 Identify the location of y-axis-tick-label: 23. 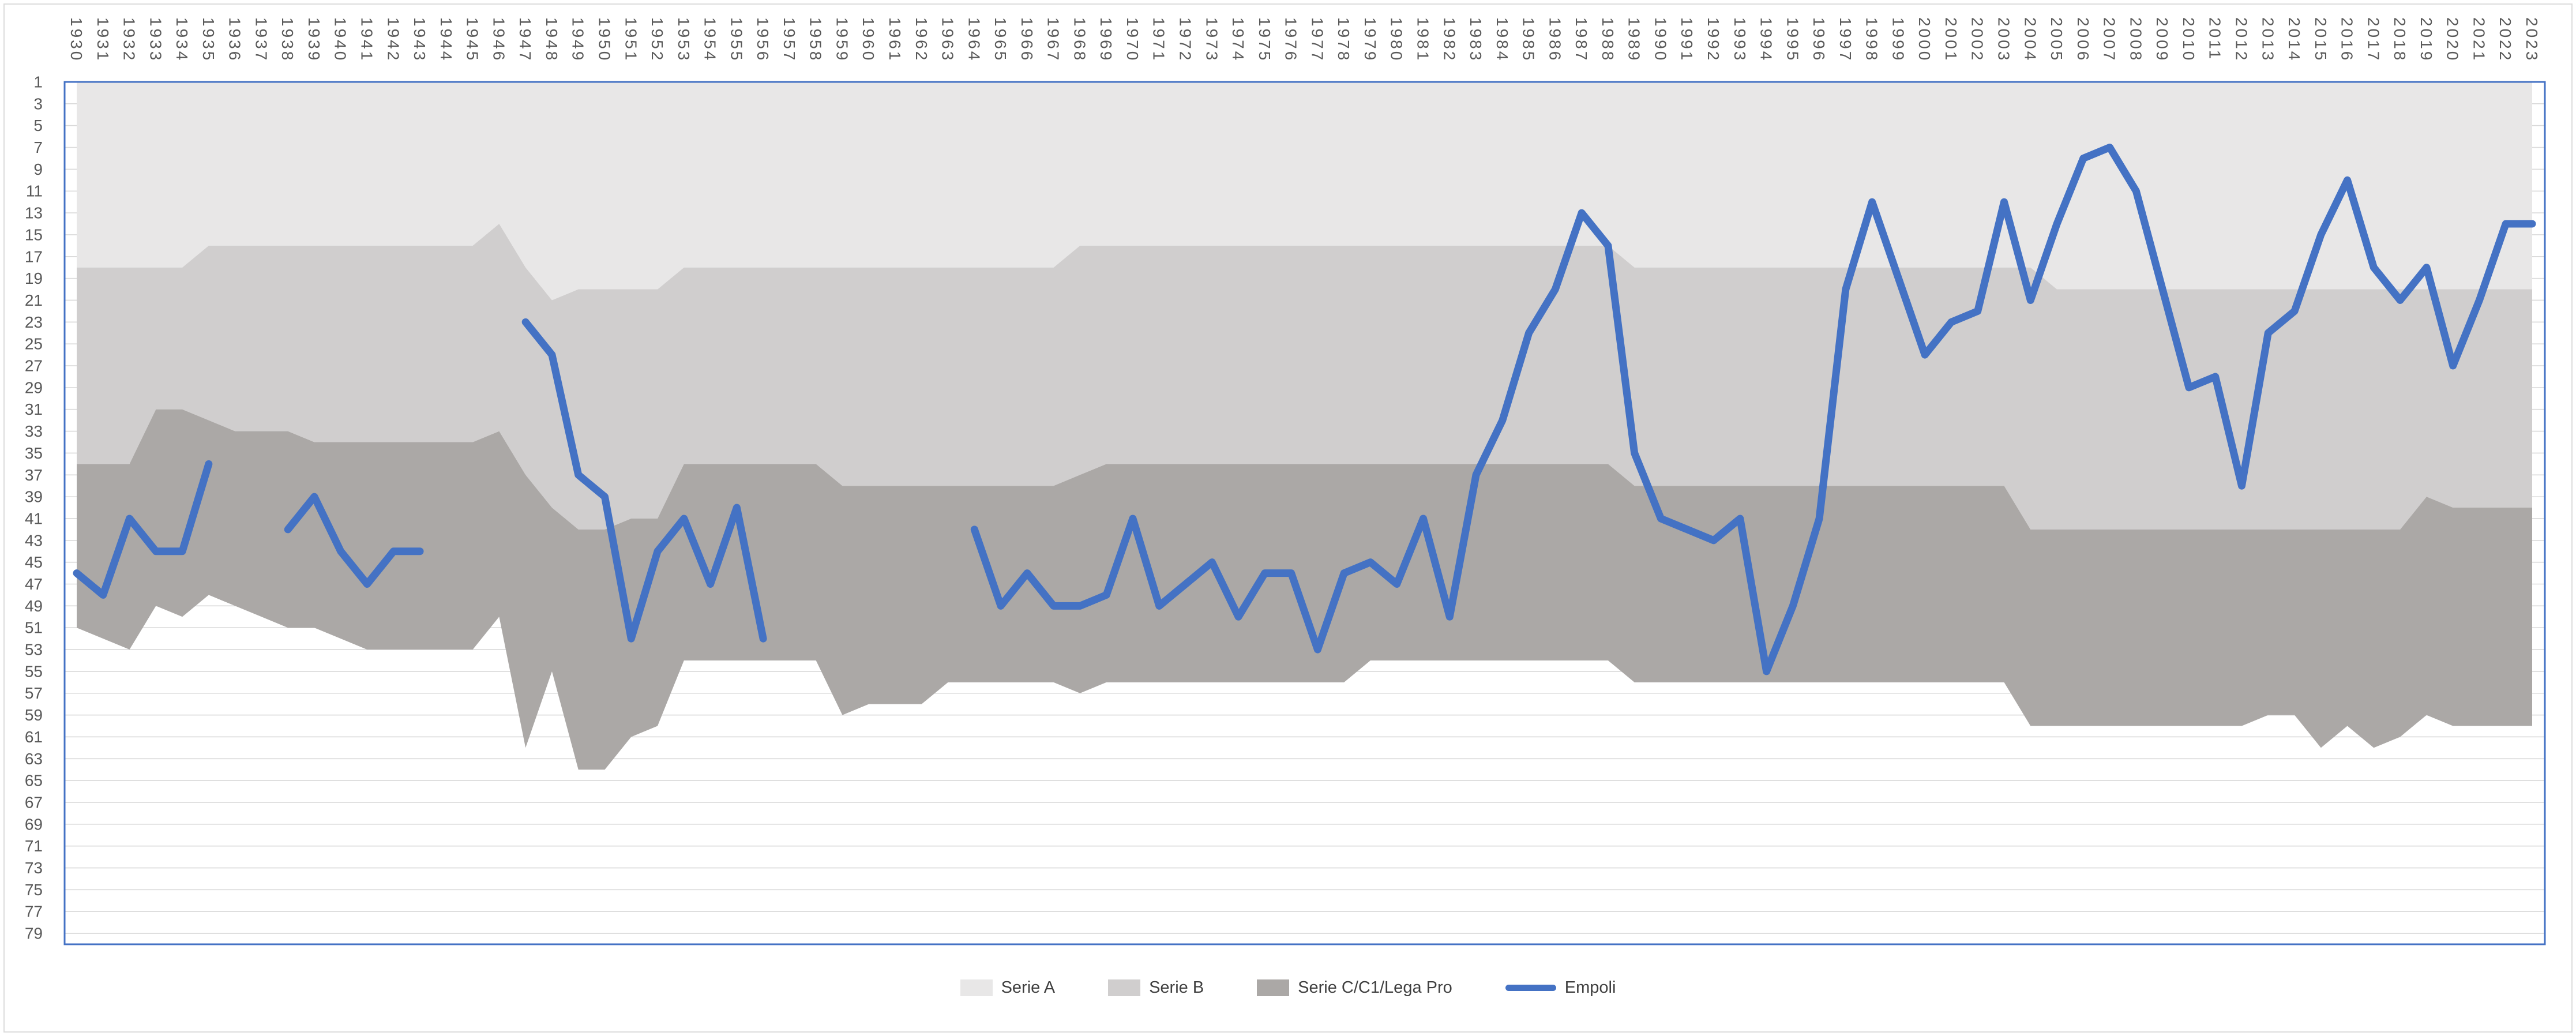
(34, 322).